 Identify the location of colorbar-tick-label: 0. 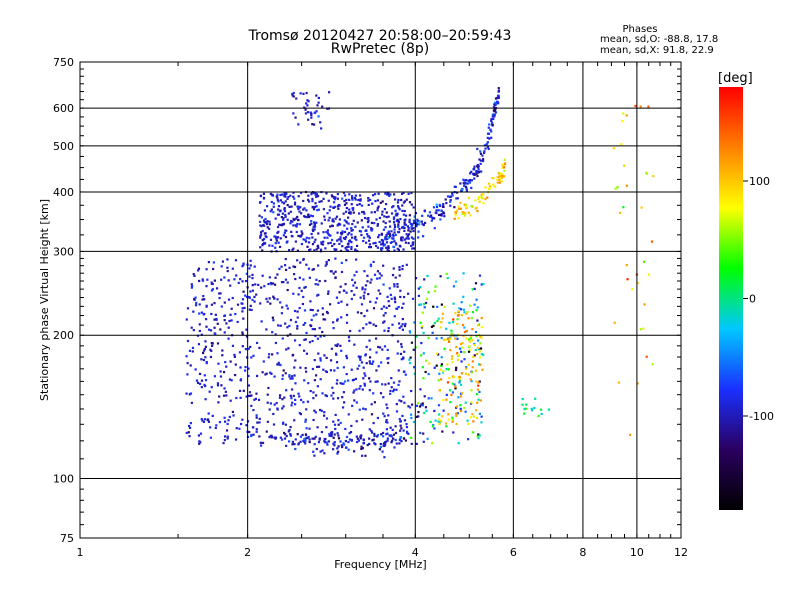
(752, 299).